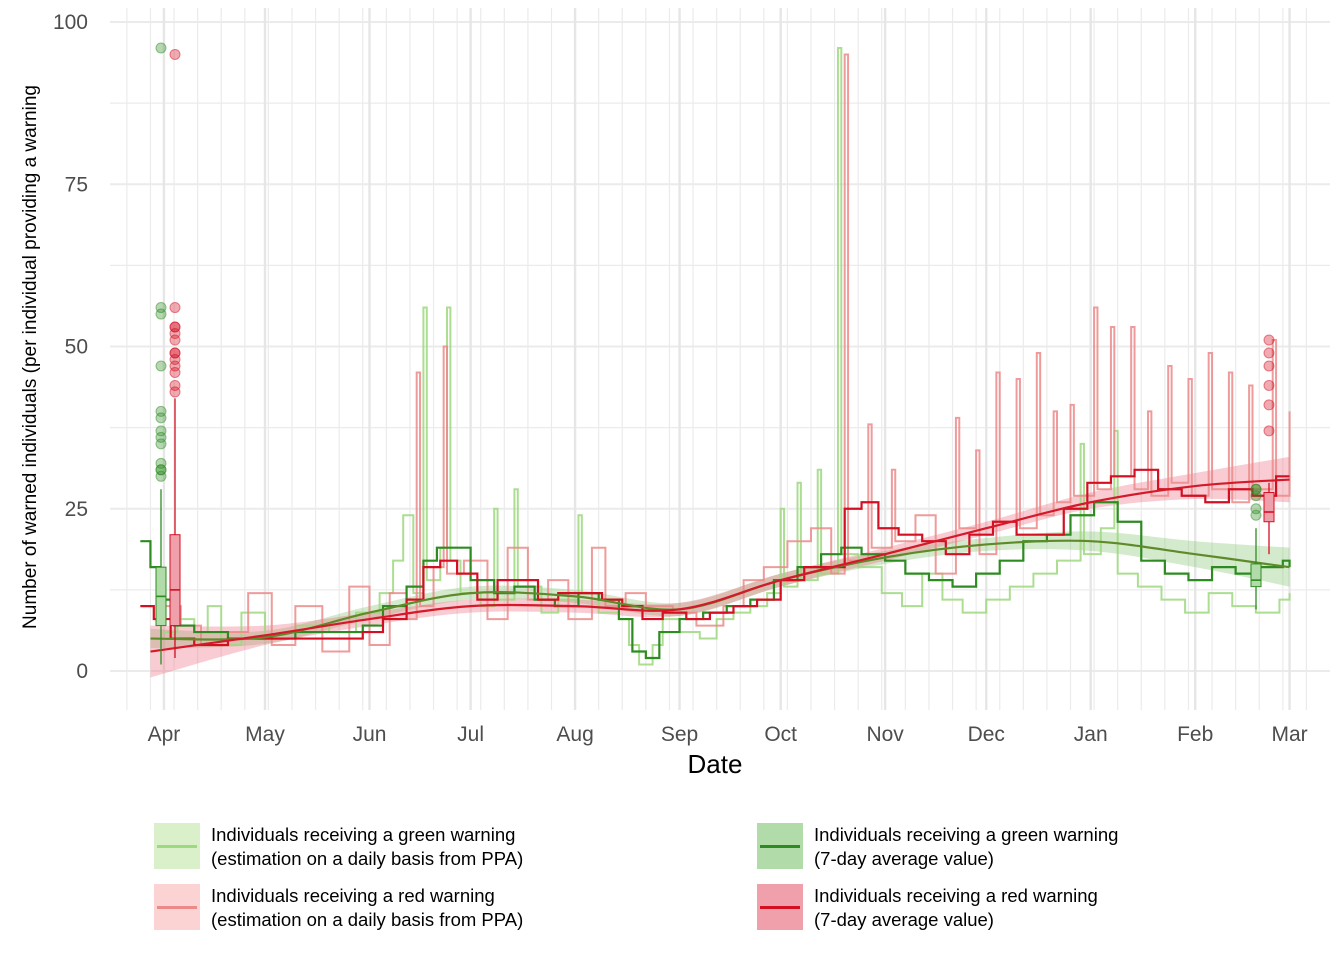  What do you see at coordinates (728, 734) in the screenshot?
I see `x-tick-labels: Apr May Jun Jul Aug Sep Oct Nov Dec Jan Feb Mar` at bounding box center [728, 734].